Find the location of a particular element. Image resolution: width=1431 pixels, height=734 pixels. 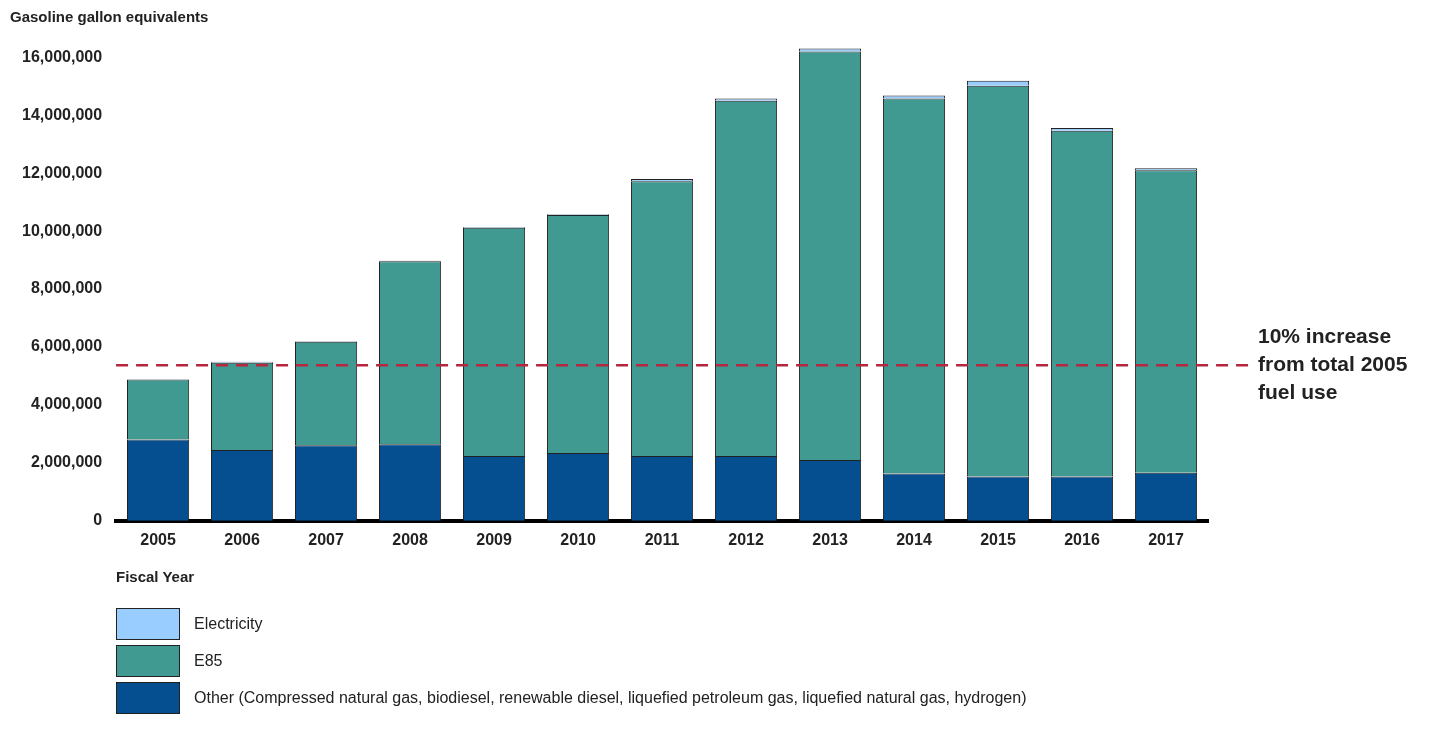

x-axis-title: Fiscal Year is located at coordinates (156, 576).